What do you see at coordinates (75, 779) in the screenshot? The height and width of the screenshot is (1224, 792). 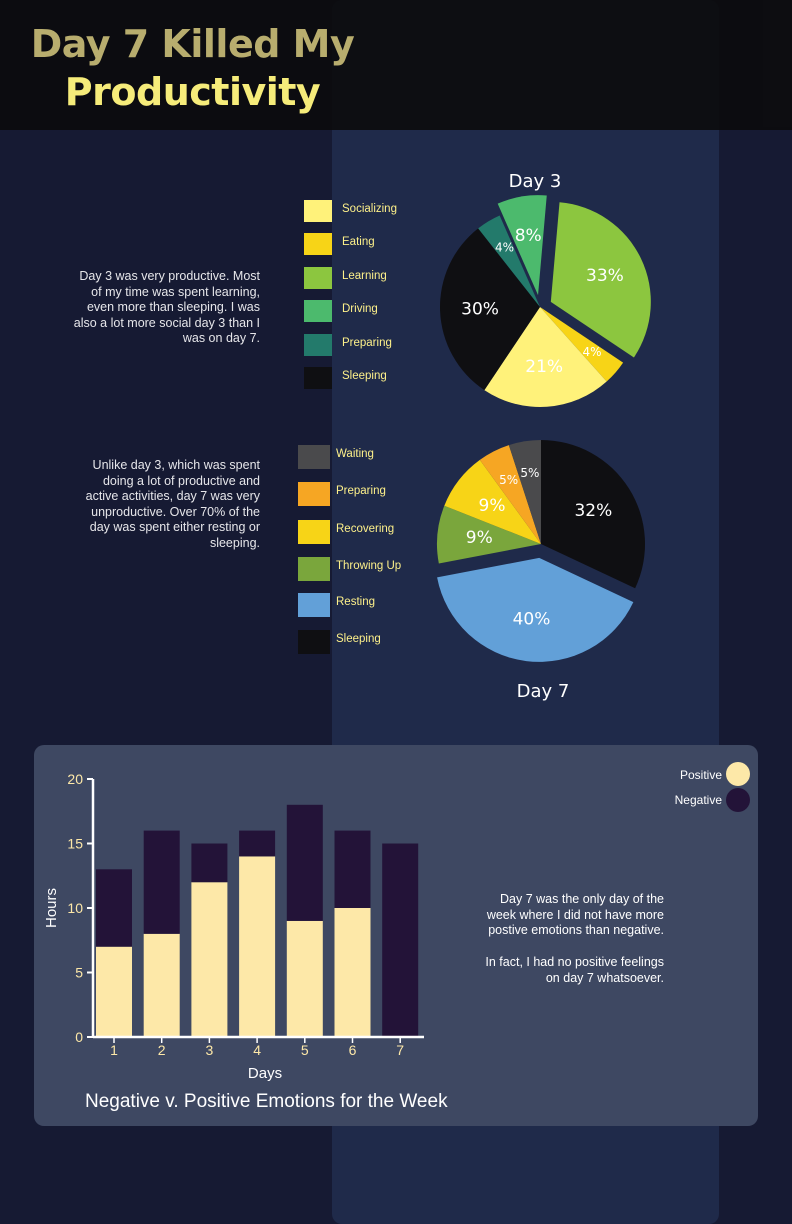 I see `y-tick-label: 20` at bounding box center [75, 779].